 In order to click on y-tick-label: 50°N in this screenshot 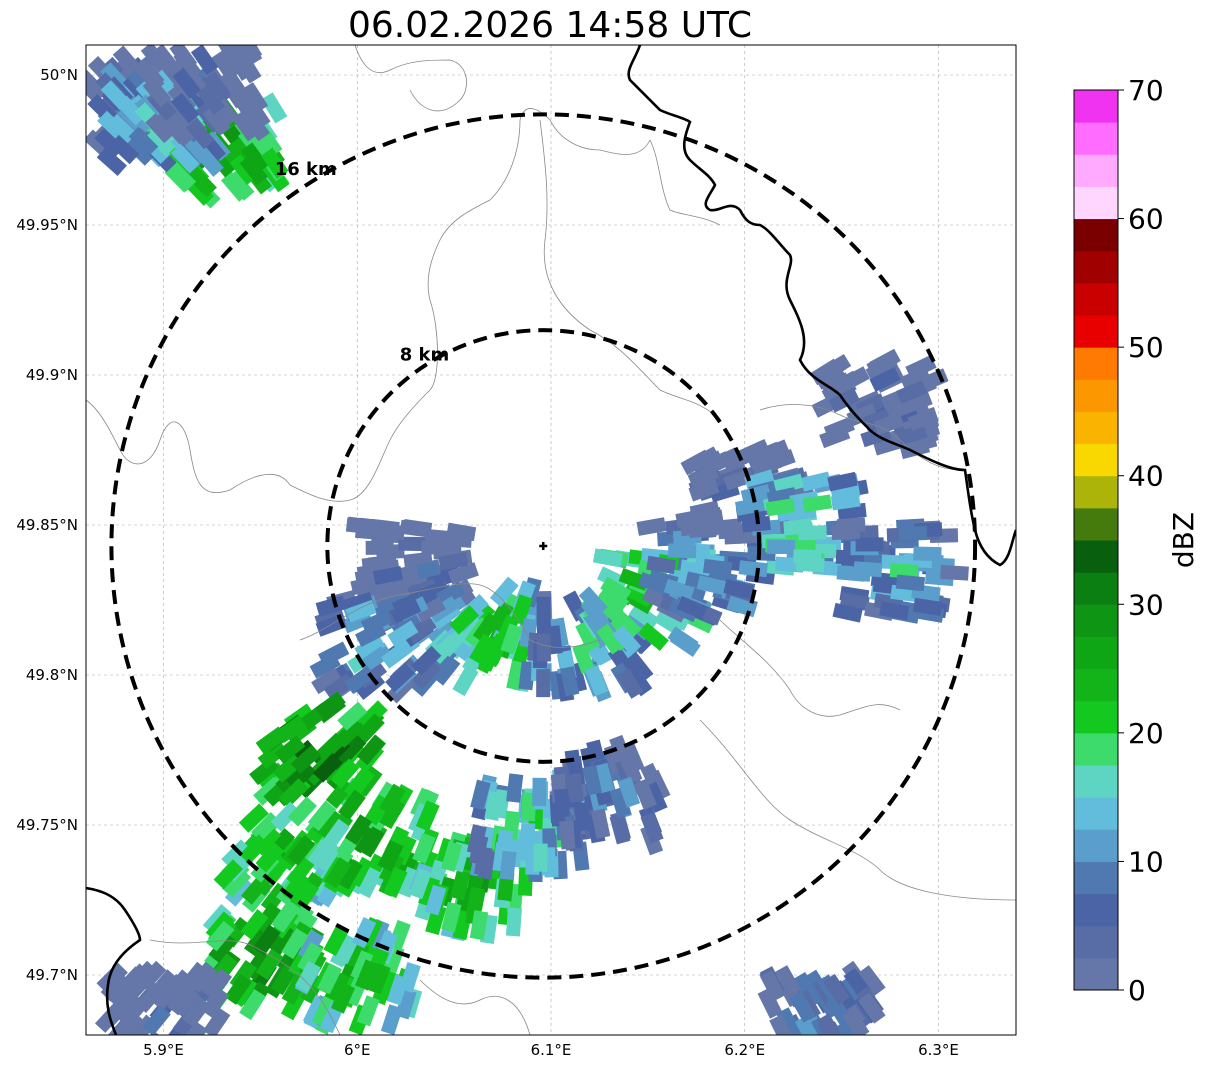, I will do `click(59, 75)`.